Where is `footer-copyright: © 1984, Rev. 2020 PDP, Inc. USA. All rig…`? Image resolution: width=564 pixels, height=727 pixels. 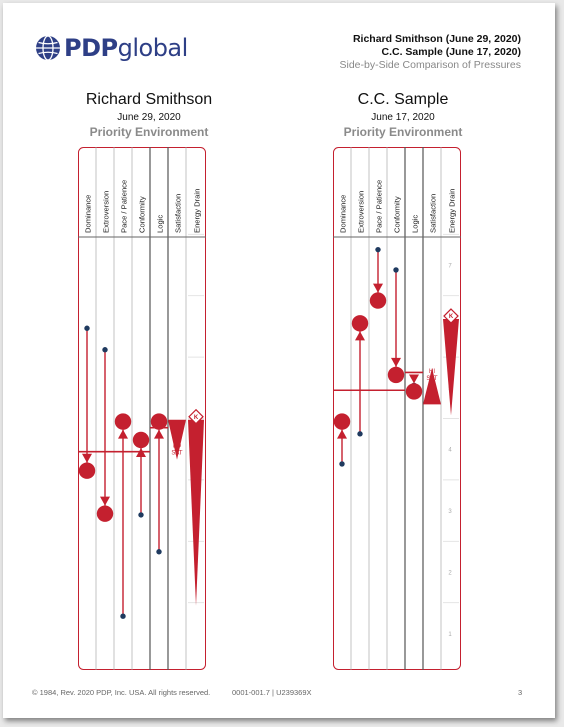
footer-copyright: © 1984, Rev. 2020 PDP, Inc. USA. All rig… is located at coordinates (121, 692).